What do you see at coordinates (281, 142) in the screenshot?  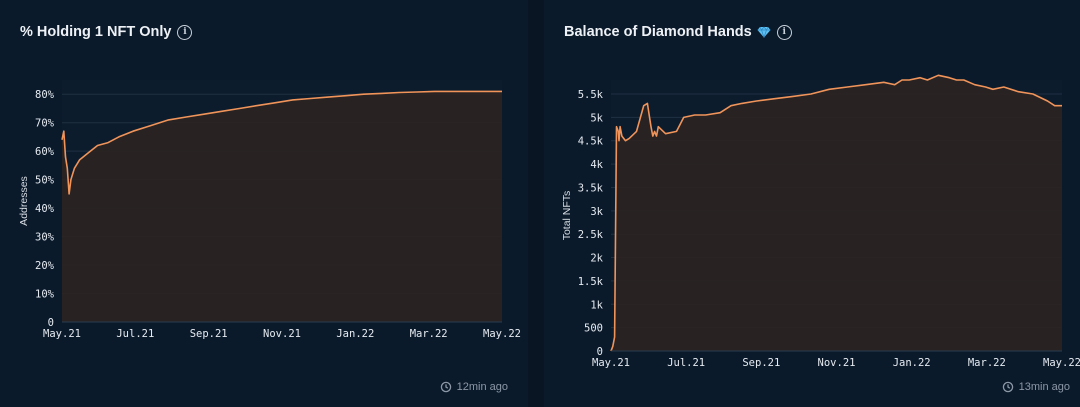 I see `series-line` at bounding box center [281, 142].